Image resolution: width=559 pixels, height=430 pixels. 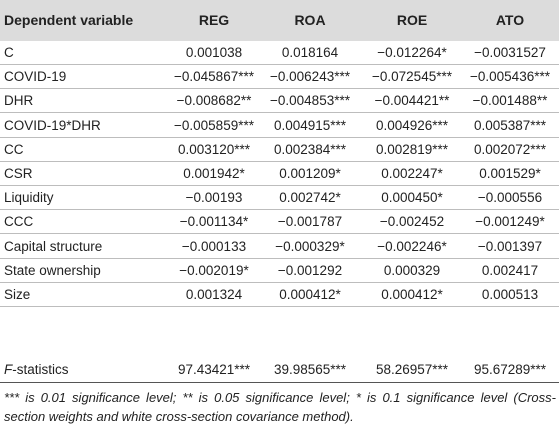 What do you see at coordinates (310, 173) in the screenshot?
I see `cell-roa: 0.001209*` at bounding box center [310, 173].